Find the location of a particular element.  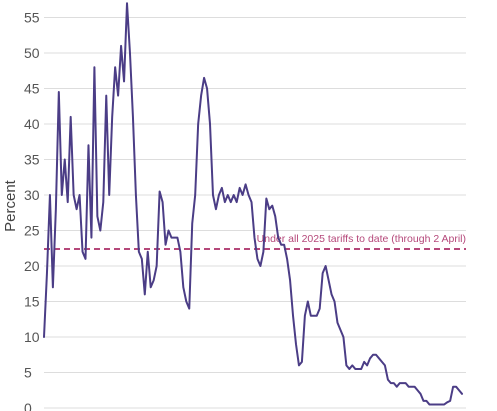

y-tick-label: 50 is located at coordinates (32, 53).